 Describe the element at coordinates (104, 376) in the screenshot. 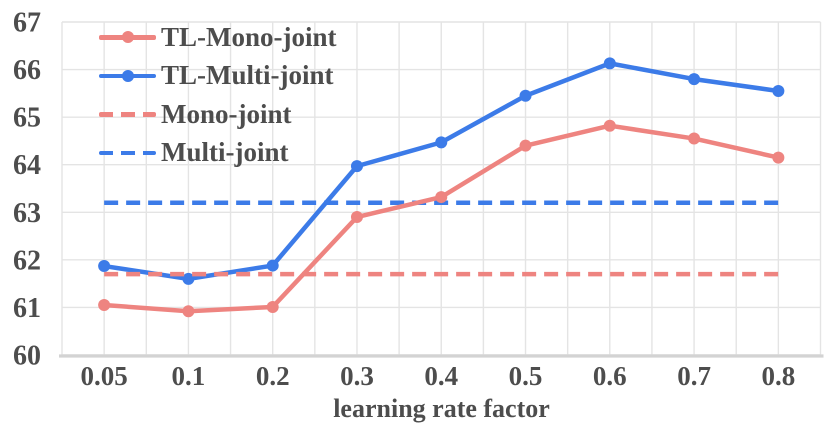

I see `x-tick-label: 0.05` at that location.